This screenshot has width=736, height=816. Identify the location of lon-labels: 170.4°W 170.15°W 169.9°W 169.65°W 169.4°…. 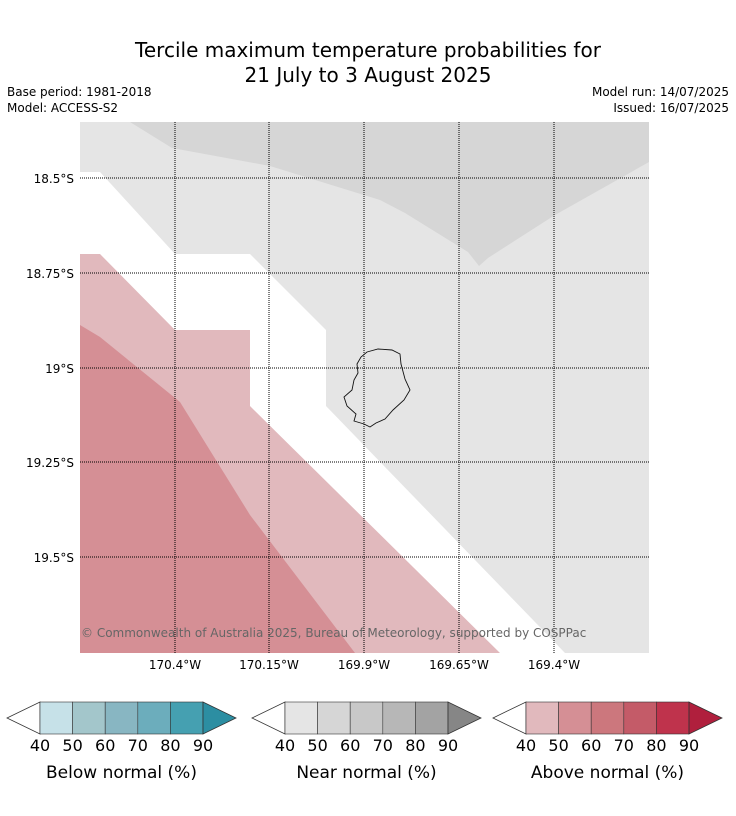
(364, 665).